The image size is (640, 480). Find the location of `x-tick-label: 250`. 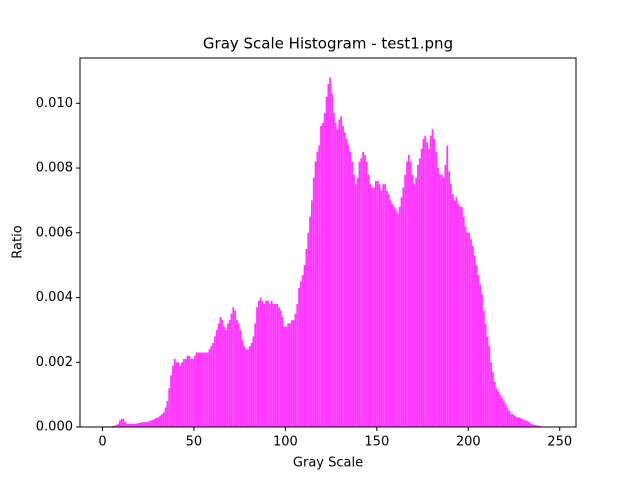

x-tick-label: 250 is located at coordinates (559, 442).